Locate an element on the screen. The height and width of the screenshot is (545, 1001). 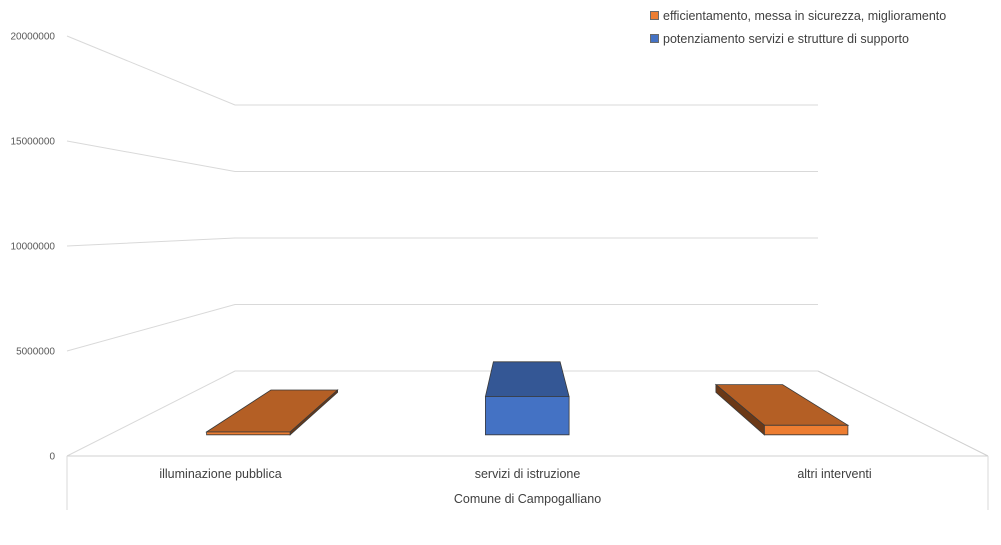
y-tick-label: 15000000 is located at coordinates (33, 142).